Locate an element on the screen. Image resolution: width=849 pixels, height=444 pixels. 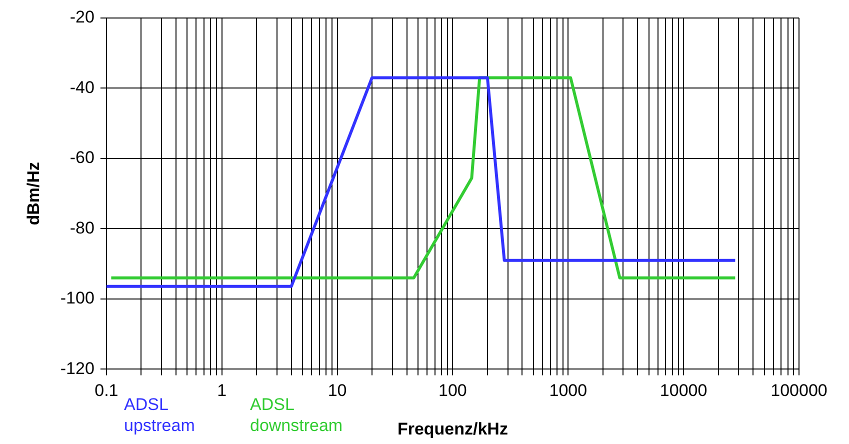
y-tick-label: -40 is located at coordinates (82, 87).